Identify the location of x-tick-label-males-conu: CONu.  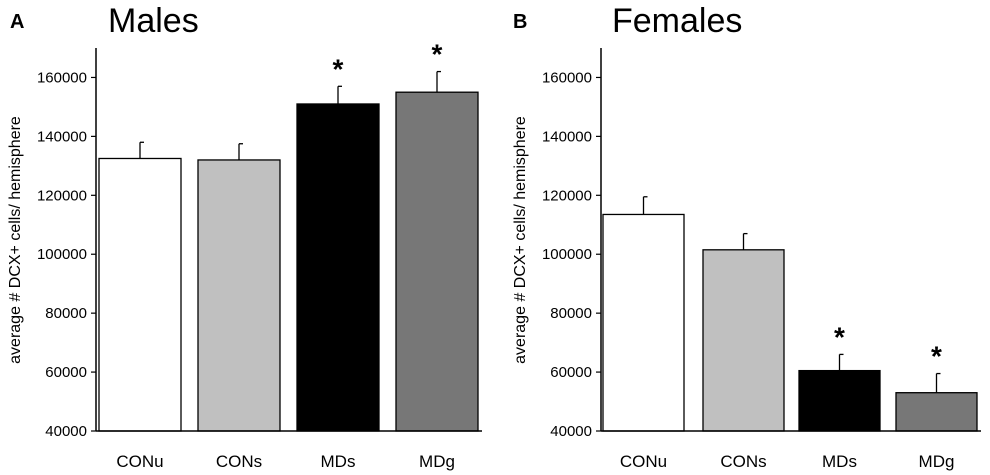
(139, 461).